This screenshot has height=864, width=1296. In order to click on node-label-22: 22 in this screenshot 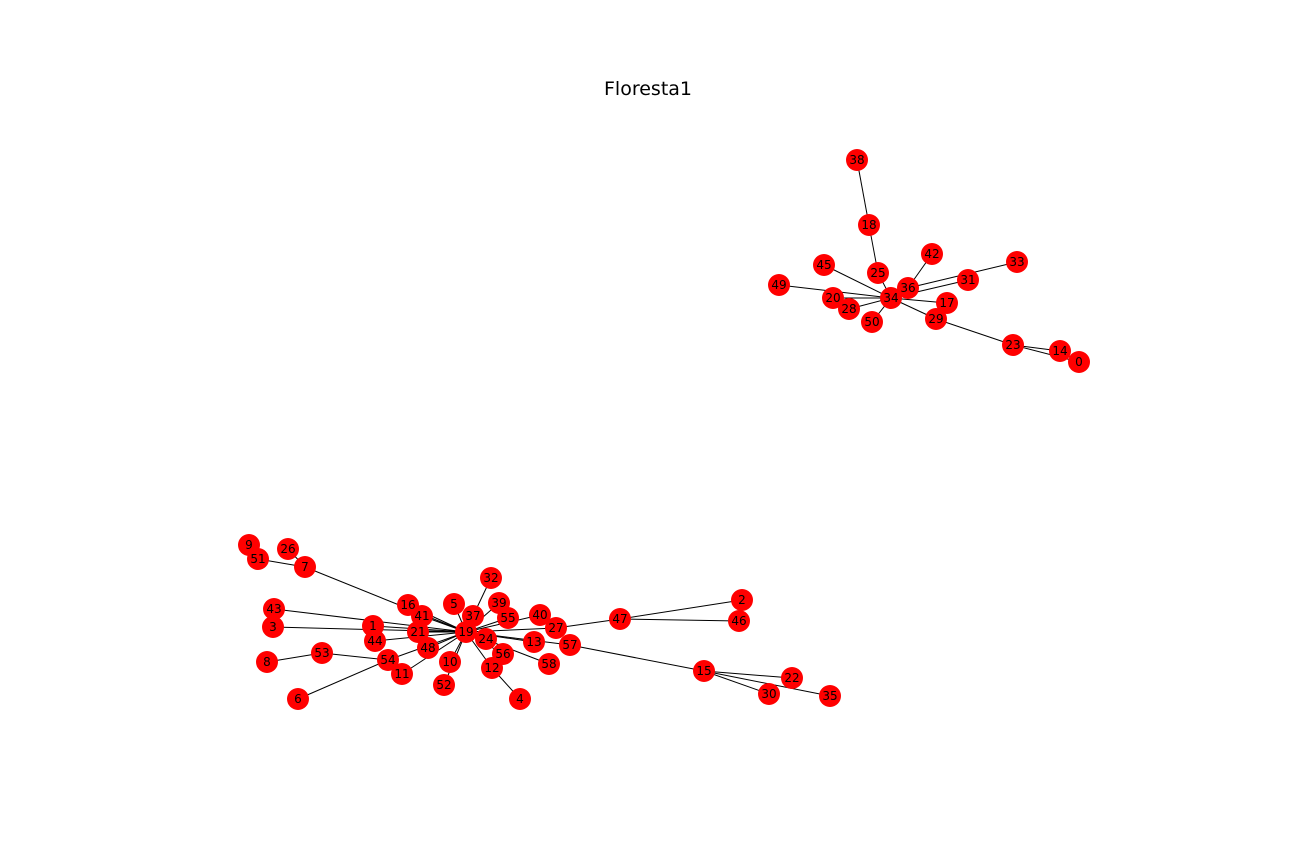, I will do `click(791, 678)`.